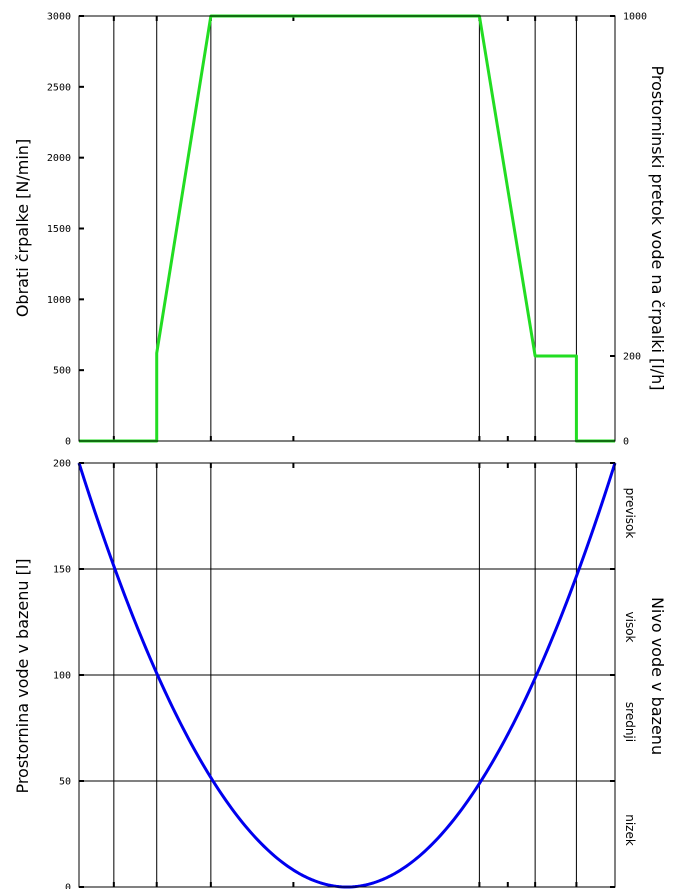 The image size is (673, 889). I want to click on top-y2-tick-label: 1000, so click(635, 17).